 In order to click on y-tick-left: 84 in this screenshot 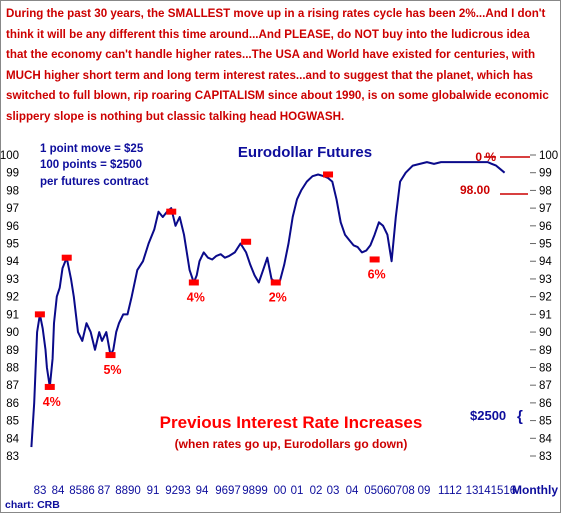, I will do `click(12, 439)`.